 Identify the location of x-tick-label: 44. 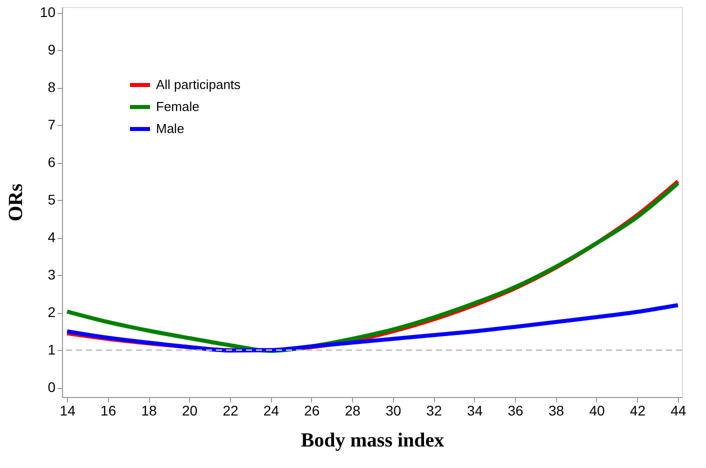
(678, 410).